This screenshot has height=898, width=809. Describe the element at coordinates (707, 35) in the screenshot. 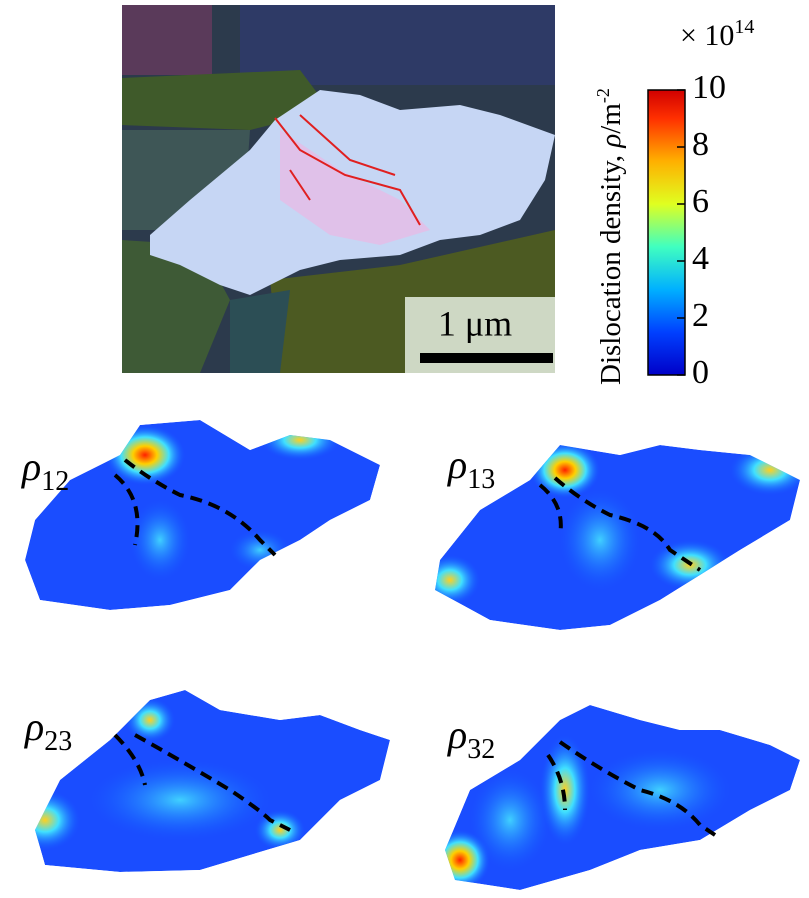

I see `multiplier-base: × 10` at that location.